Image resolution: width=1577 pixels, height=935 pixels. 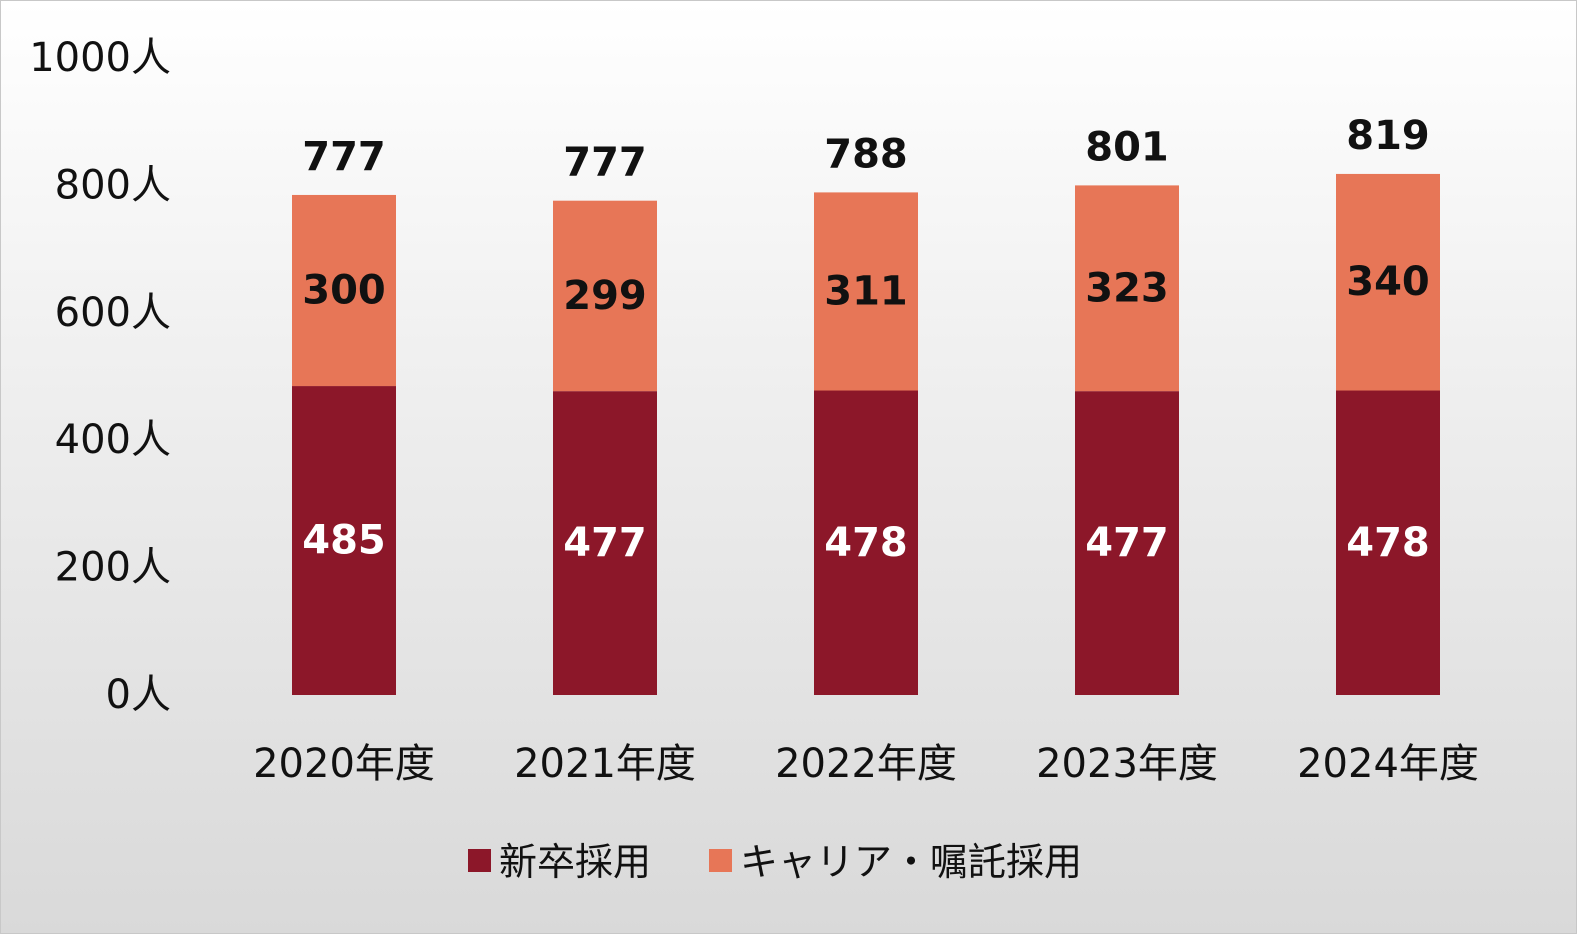 I want to click on data-label: 299, so click(x=605, y=296).